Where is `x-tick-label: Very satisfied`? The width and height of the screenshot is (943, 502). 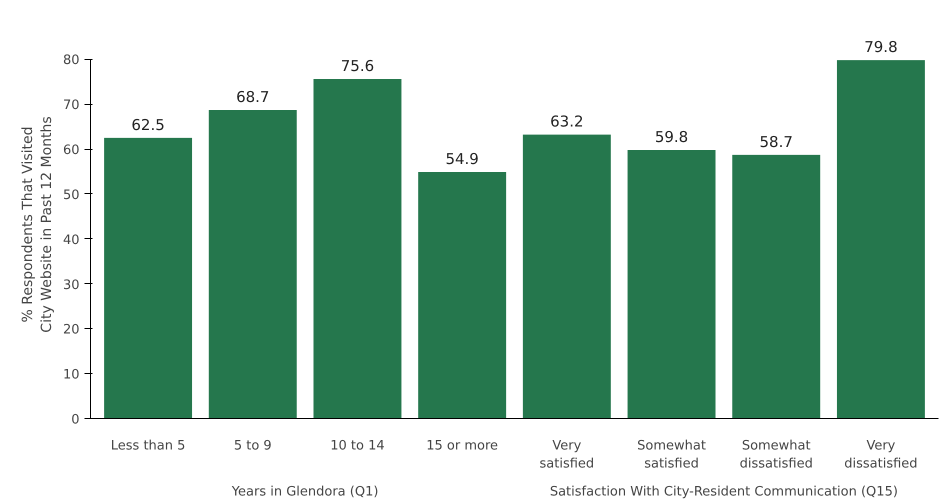
x-tick-label: Very satisfied is located at coordinates (567, 455).